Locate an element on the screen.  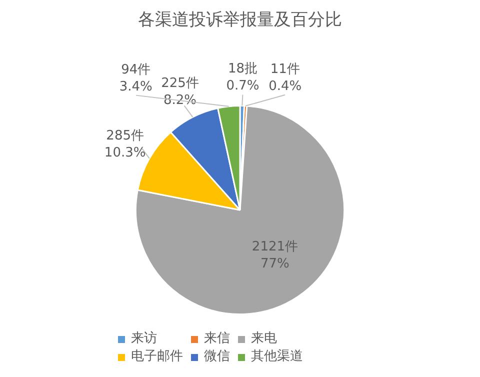
data-label: 11件 0.4% is located at coordinates (285, 78).